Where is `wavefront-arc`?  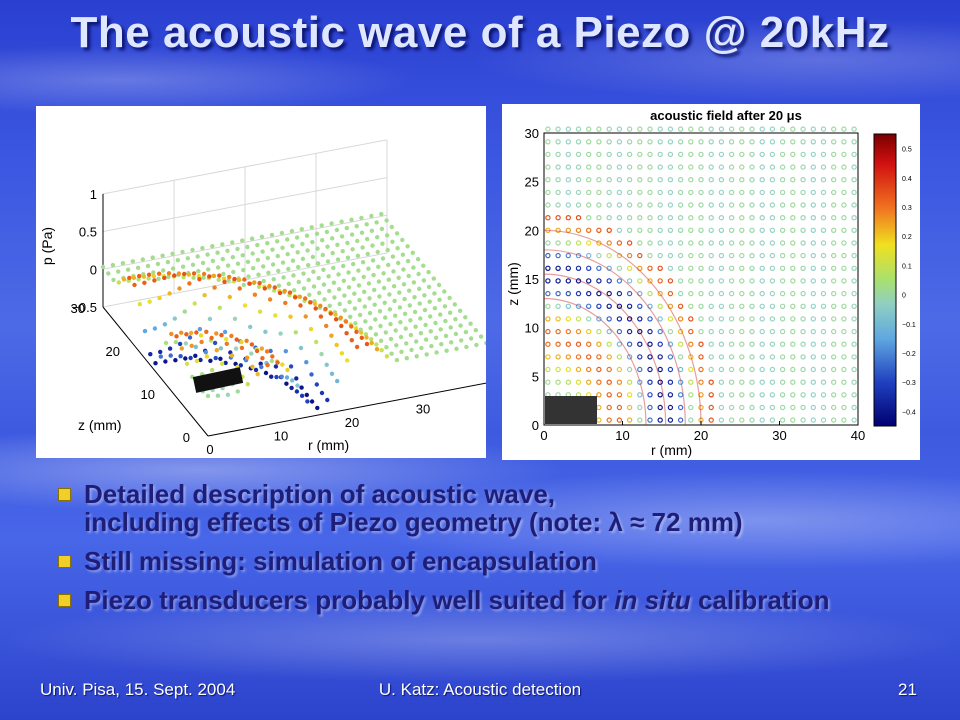 wavefront-arc is located at coordinates (622, 327).